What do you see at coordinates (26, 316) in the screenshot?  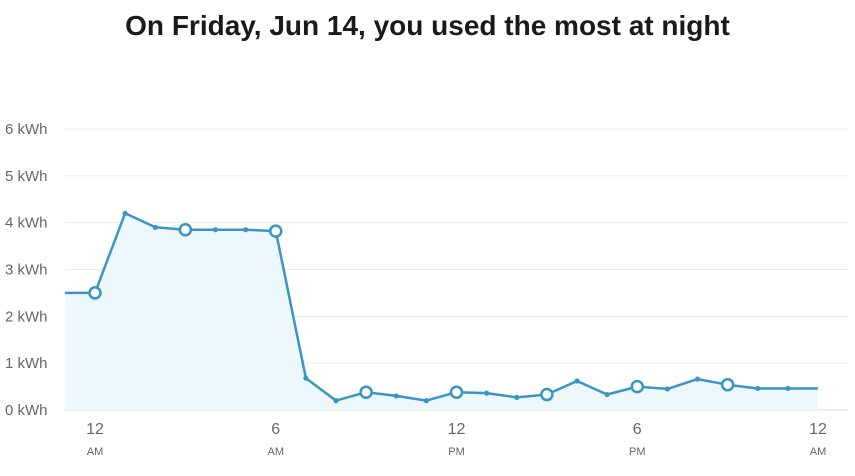 I see `y-tick-label: 2 kWh` at bounding box center [26, 316].